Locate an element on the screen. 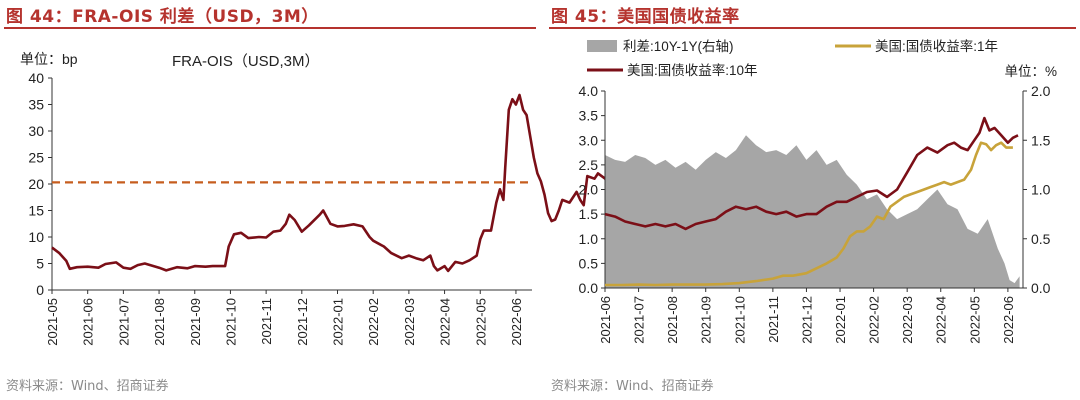 This screenshot has width=1080, height=400. y-tick-label: 5 is located at coordinates (40, 264).